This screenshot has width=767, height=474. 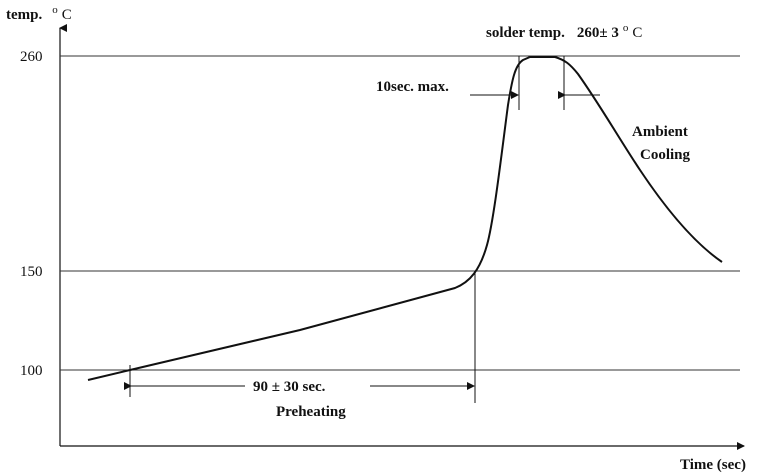 What do you see at coordinates (289, 387) in the screenshot?
I see `preheat-time-label: 90 ± 30 sec.` at bounding box center [289, 387].